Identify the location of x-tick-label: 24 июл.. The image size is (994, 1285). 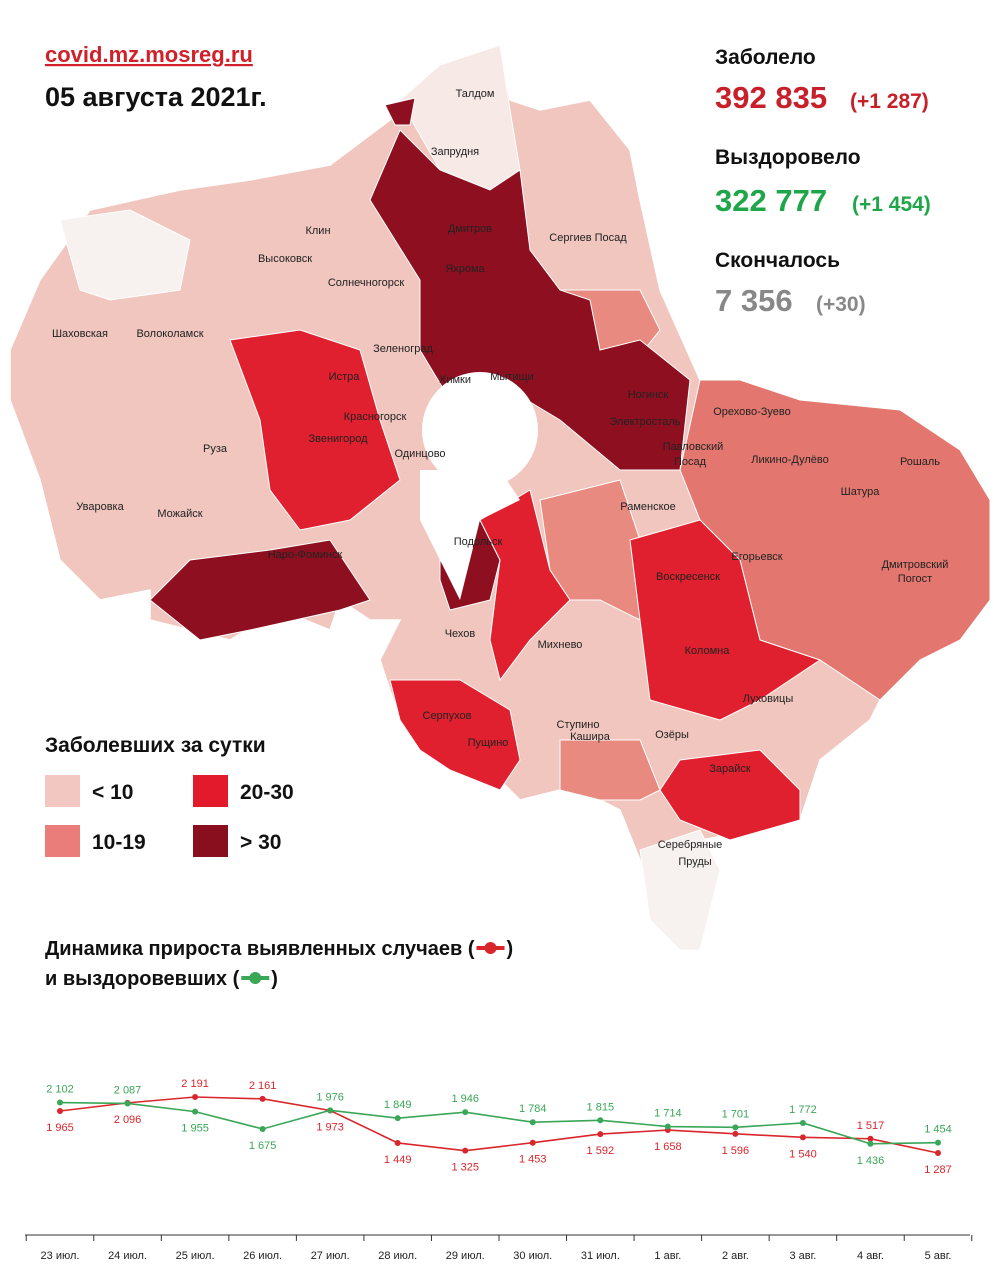
(127, 1256).